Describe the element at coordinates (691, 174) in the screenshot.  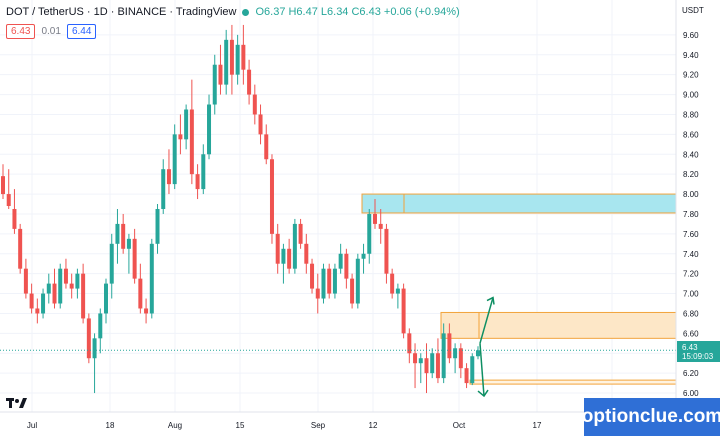
I see `price-tick-label: 8.20` at that location.